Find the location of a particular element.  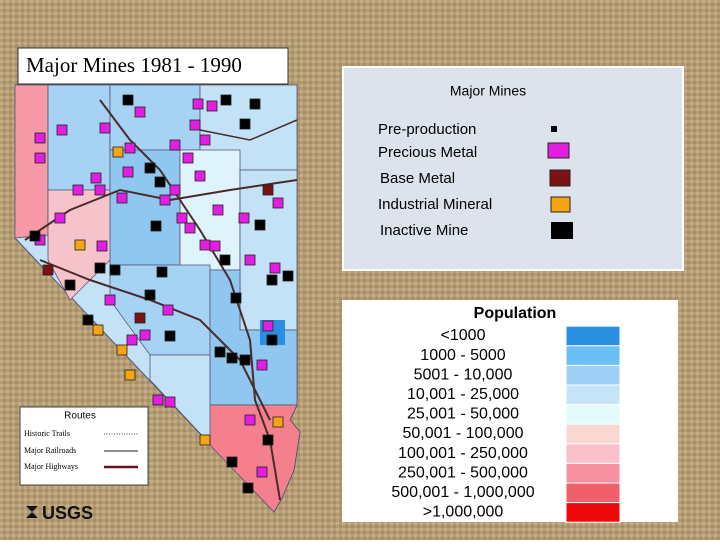

population-item: <1000 is located at coordinates (463, 335).